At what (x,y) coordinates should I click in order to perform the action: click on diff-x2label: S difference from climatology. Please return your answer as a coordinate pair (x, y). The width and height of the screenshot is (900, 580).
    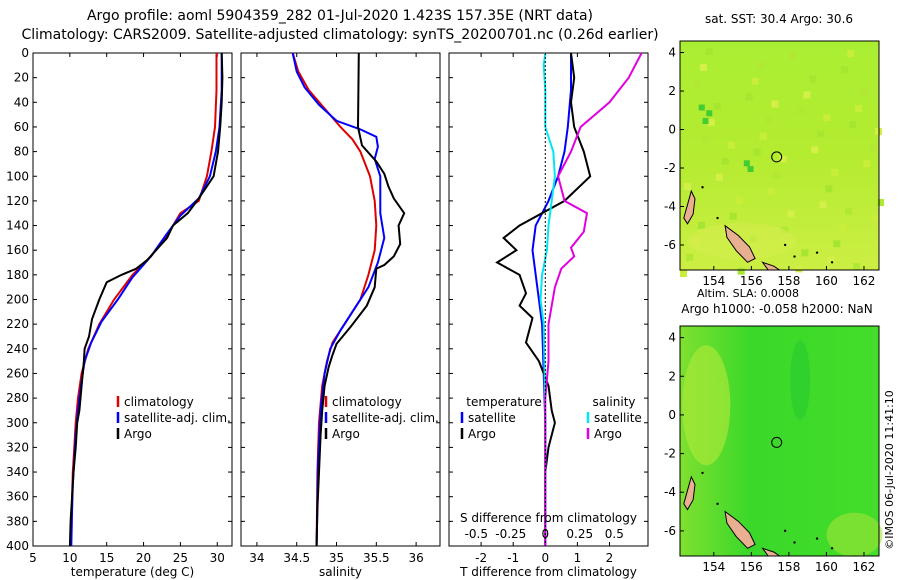
    Looking at the image, I should click on (548, 518).